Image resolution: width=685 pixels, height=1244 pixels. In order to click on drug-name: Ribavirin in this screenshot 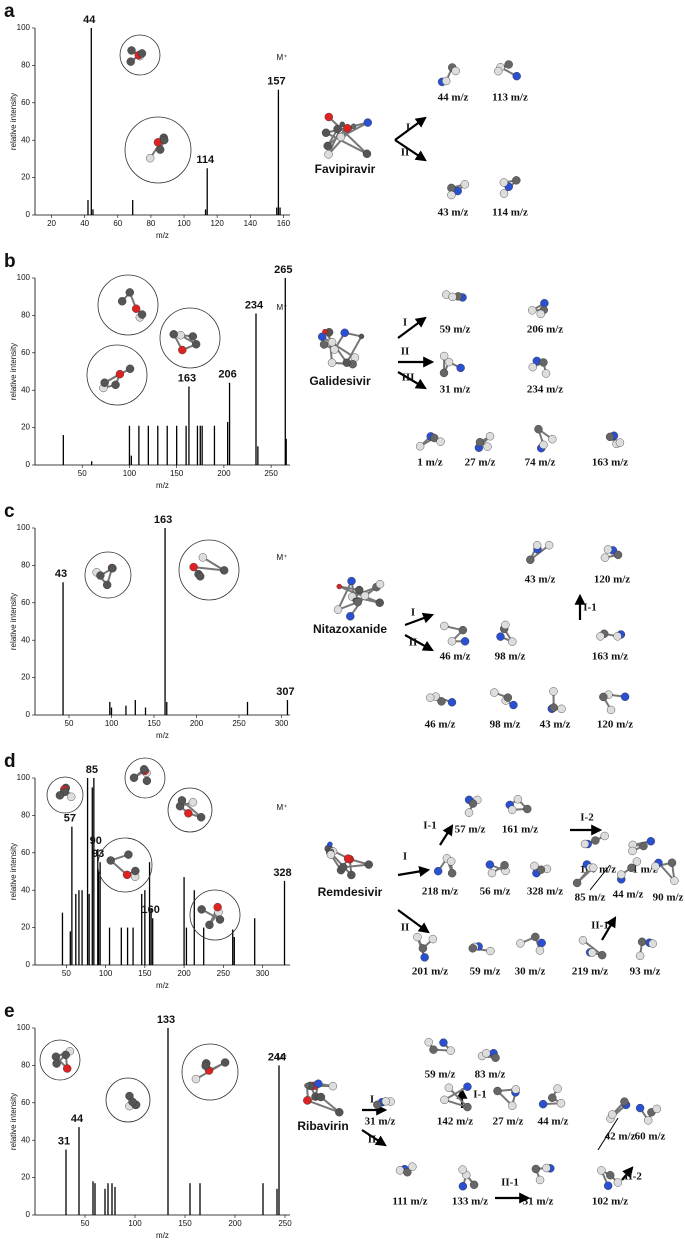, I will do `click(322, 1126)`.